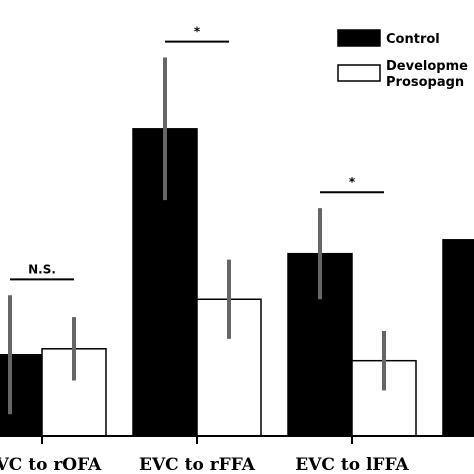 The height and width of the screenshot is (474, 474). I want to click on significance-label-1: *, so click(197, 32).